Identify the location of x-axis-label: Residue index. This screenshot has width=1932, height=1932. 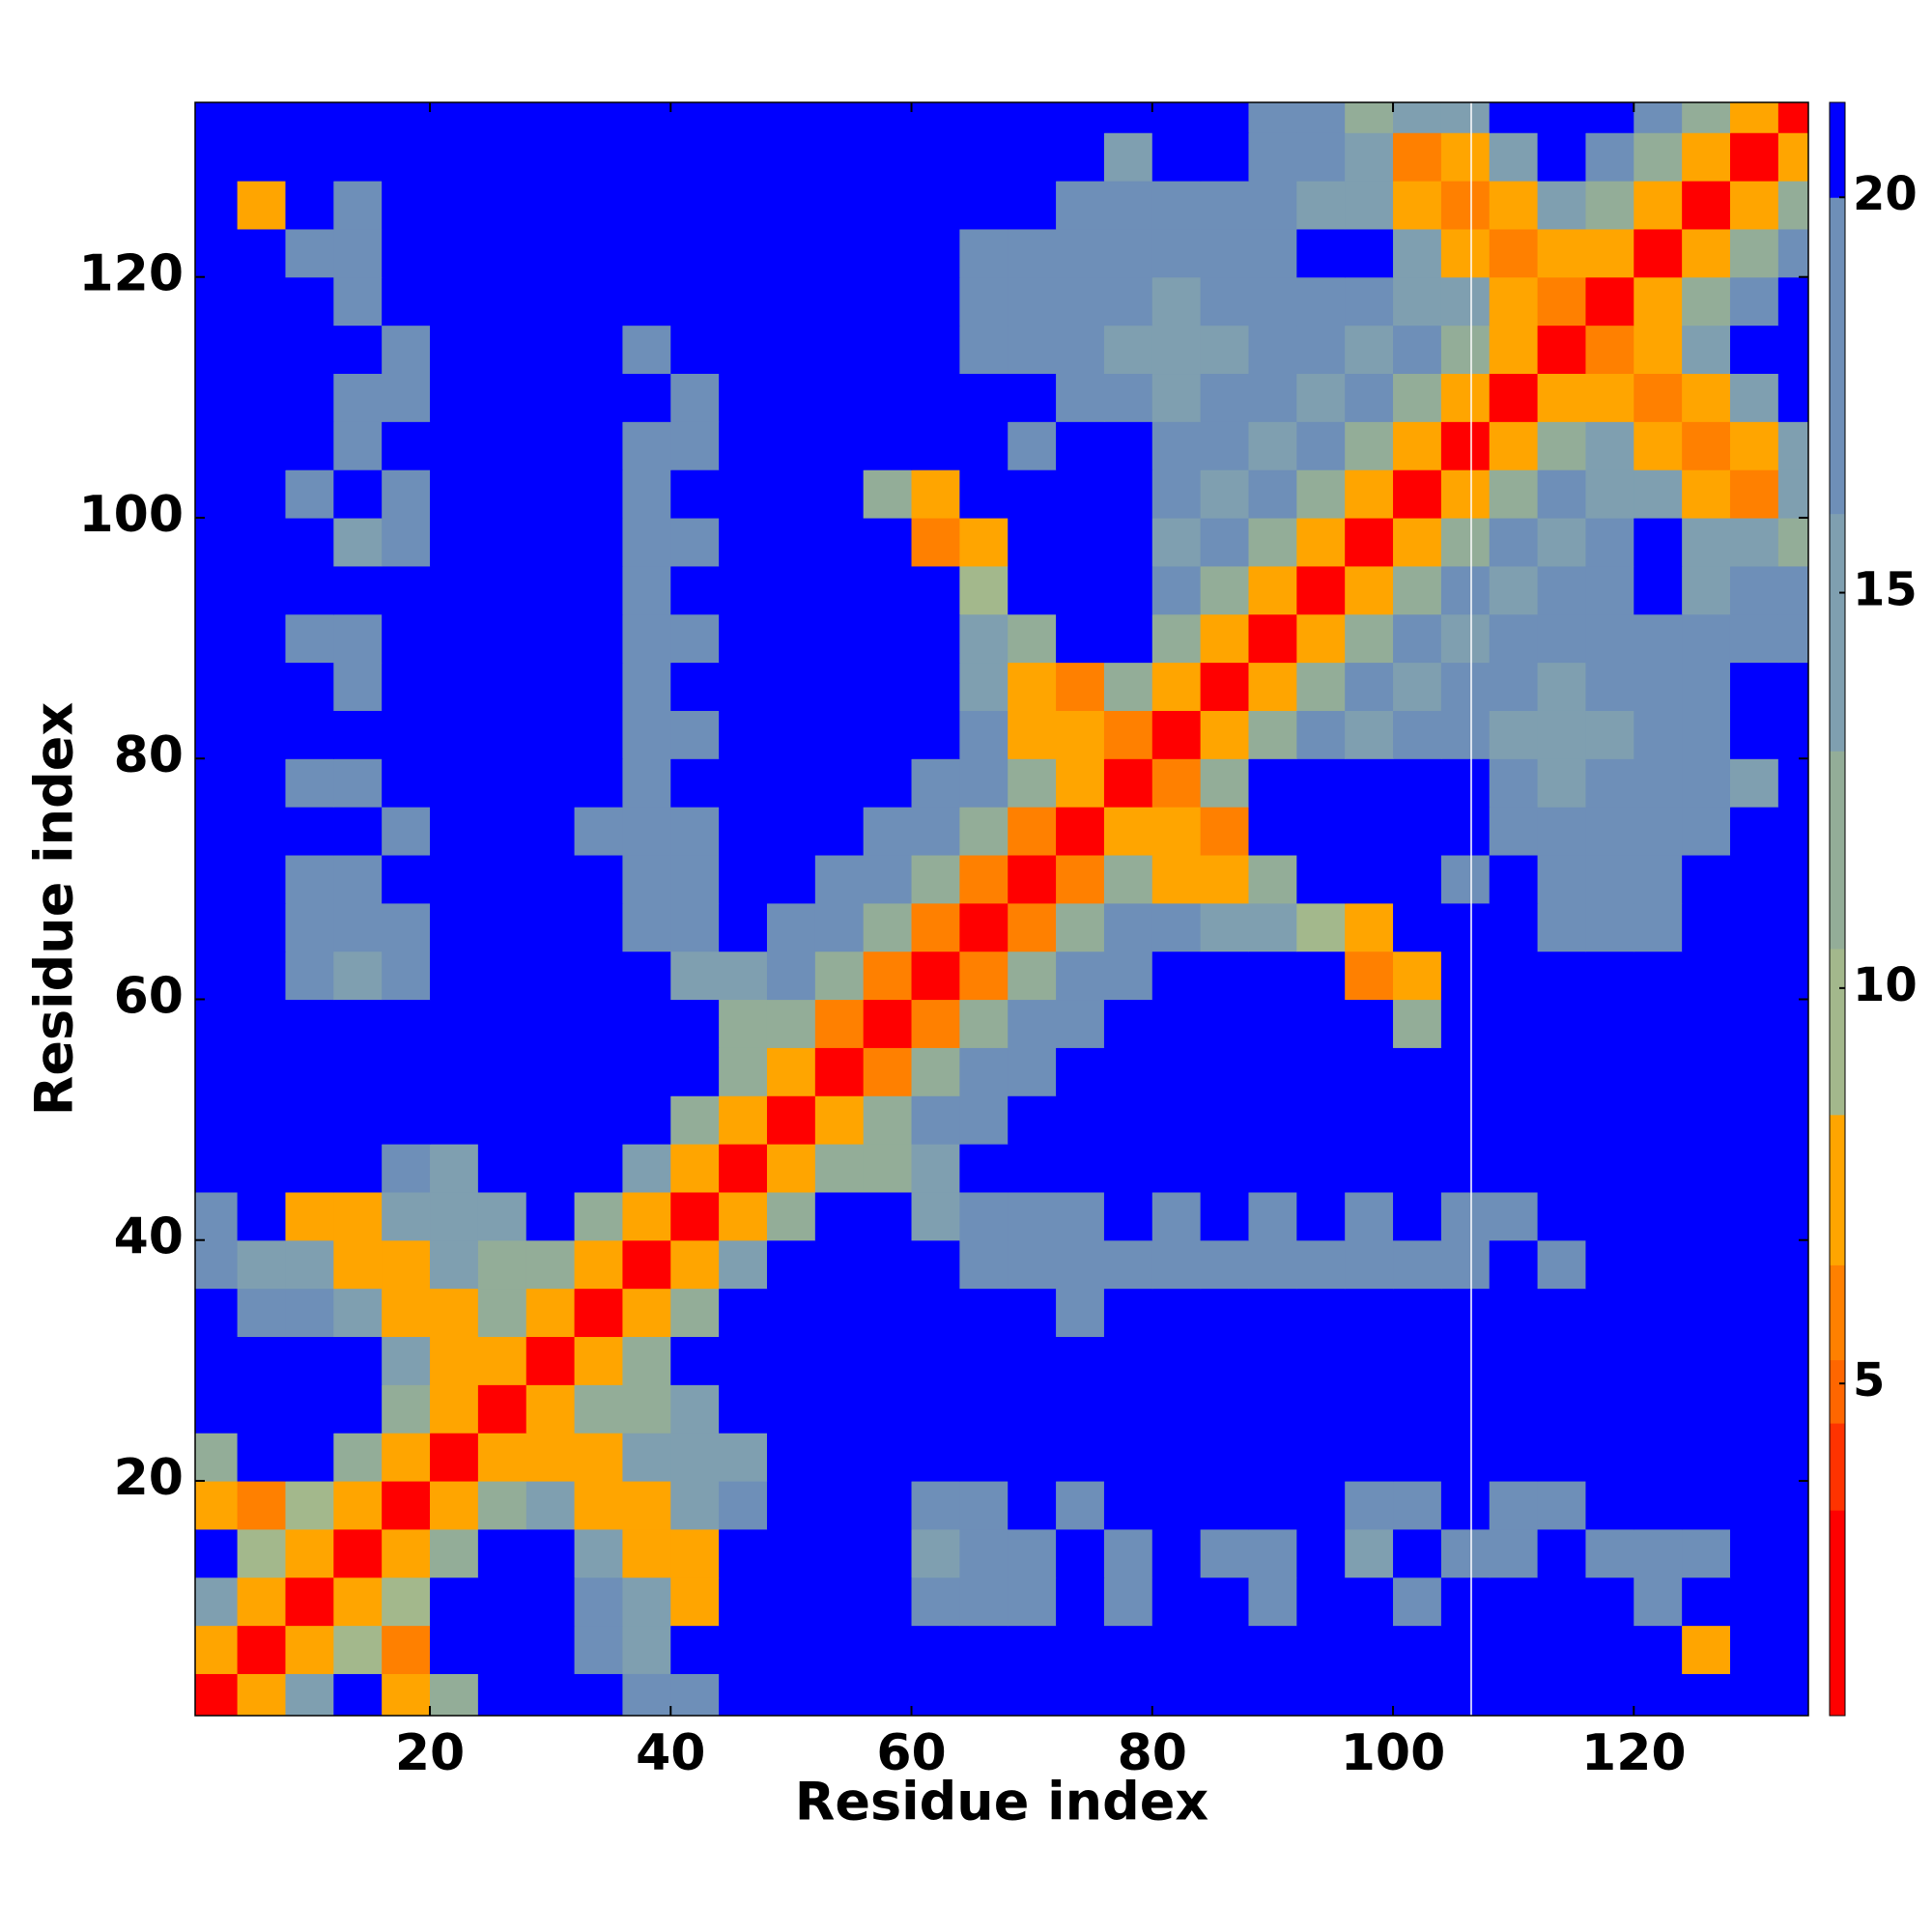
(1002, 1802).